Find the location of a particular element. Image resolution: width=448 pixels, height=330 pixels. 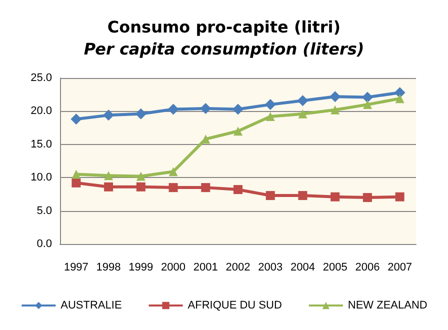

x-tick-label: 2006 is located at coordinates (367, 268).